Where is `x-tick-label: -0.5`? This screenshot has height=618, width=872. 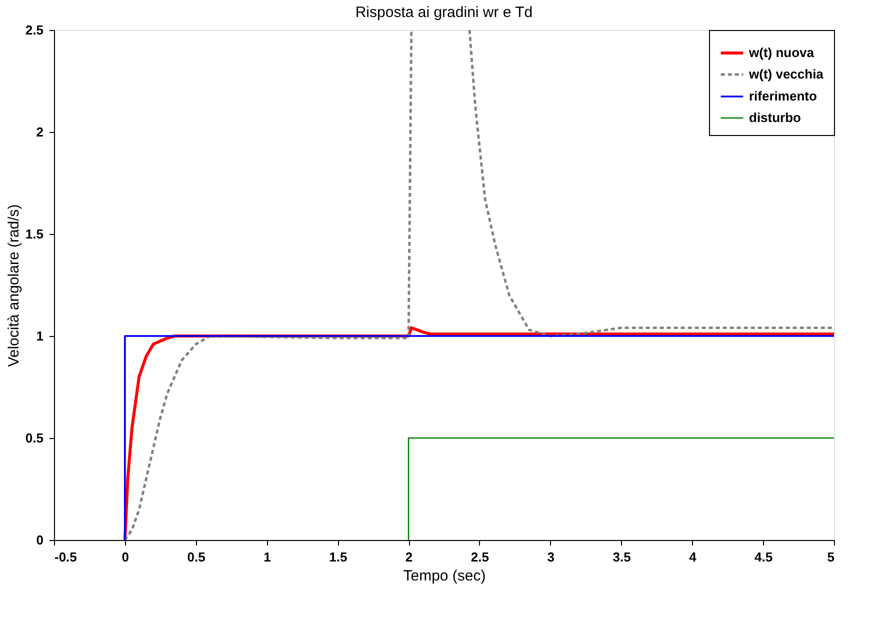 x-tick-label: -0.5 is located at coordinates (65, 557).